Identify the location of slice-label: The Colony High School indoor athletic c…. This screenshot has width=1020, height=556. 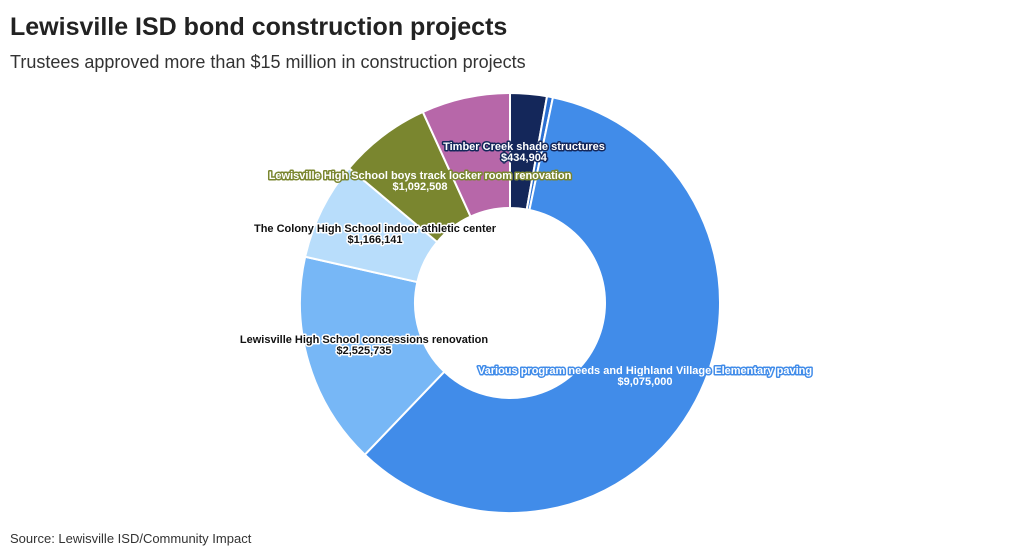
(375, 229).